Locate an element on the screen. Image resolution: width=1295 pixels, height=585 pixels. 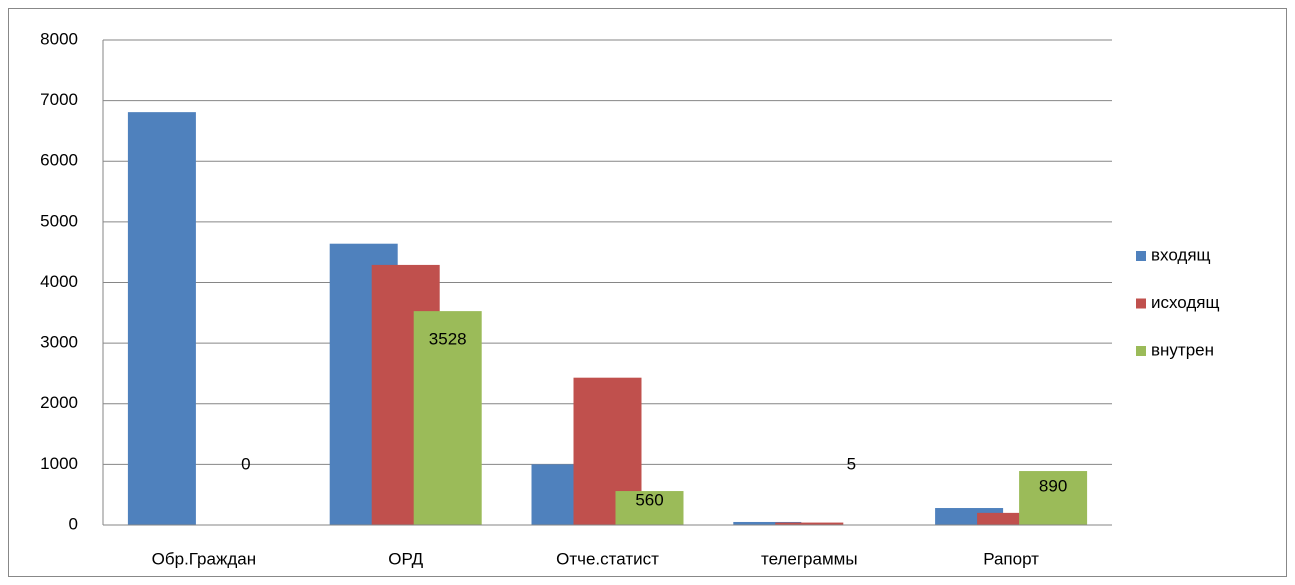
x-tick-label: ОРД is located at coordinates (405, 558).